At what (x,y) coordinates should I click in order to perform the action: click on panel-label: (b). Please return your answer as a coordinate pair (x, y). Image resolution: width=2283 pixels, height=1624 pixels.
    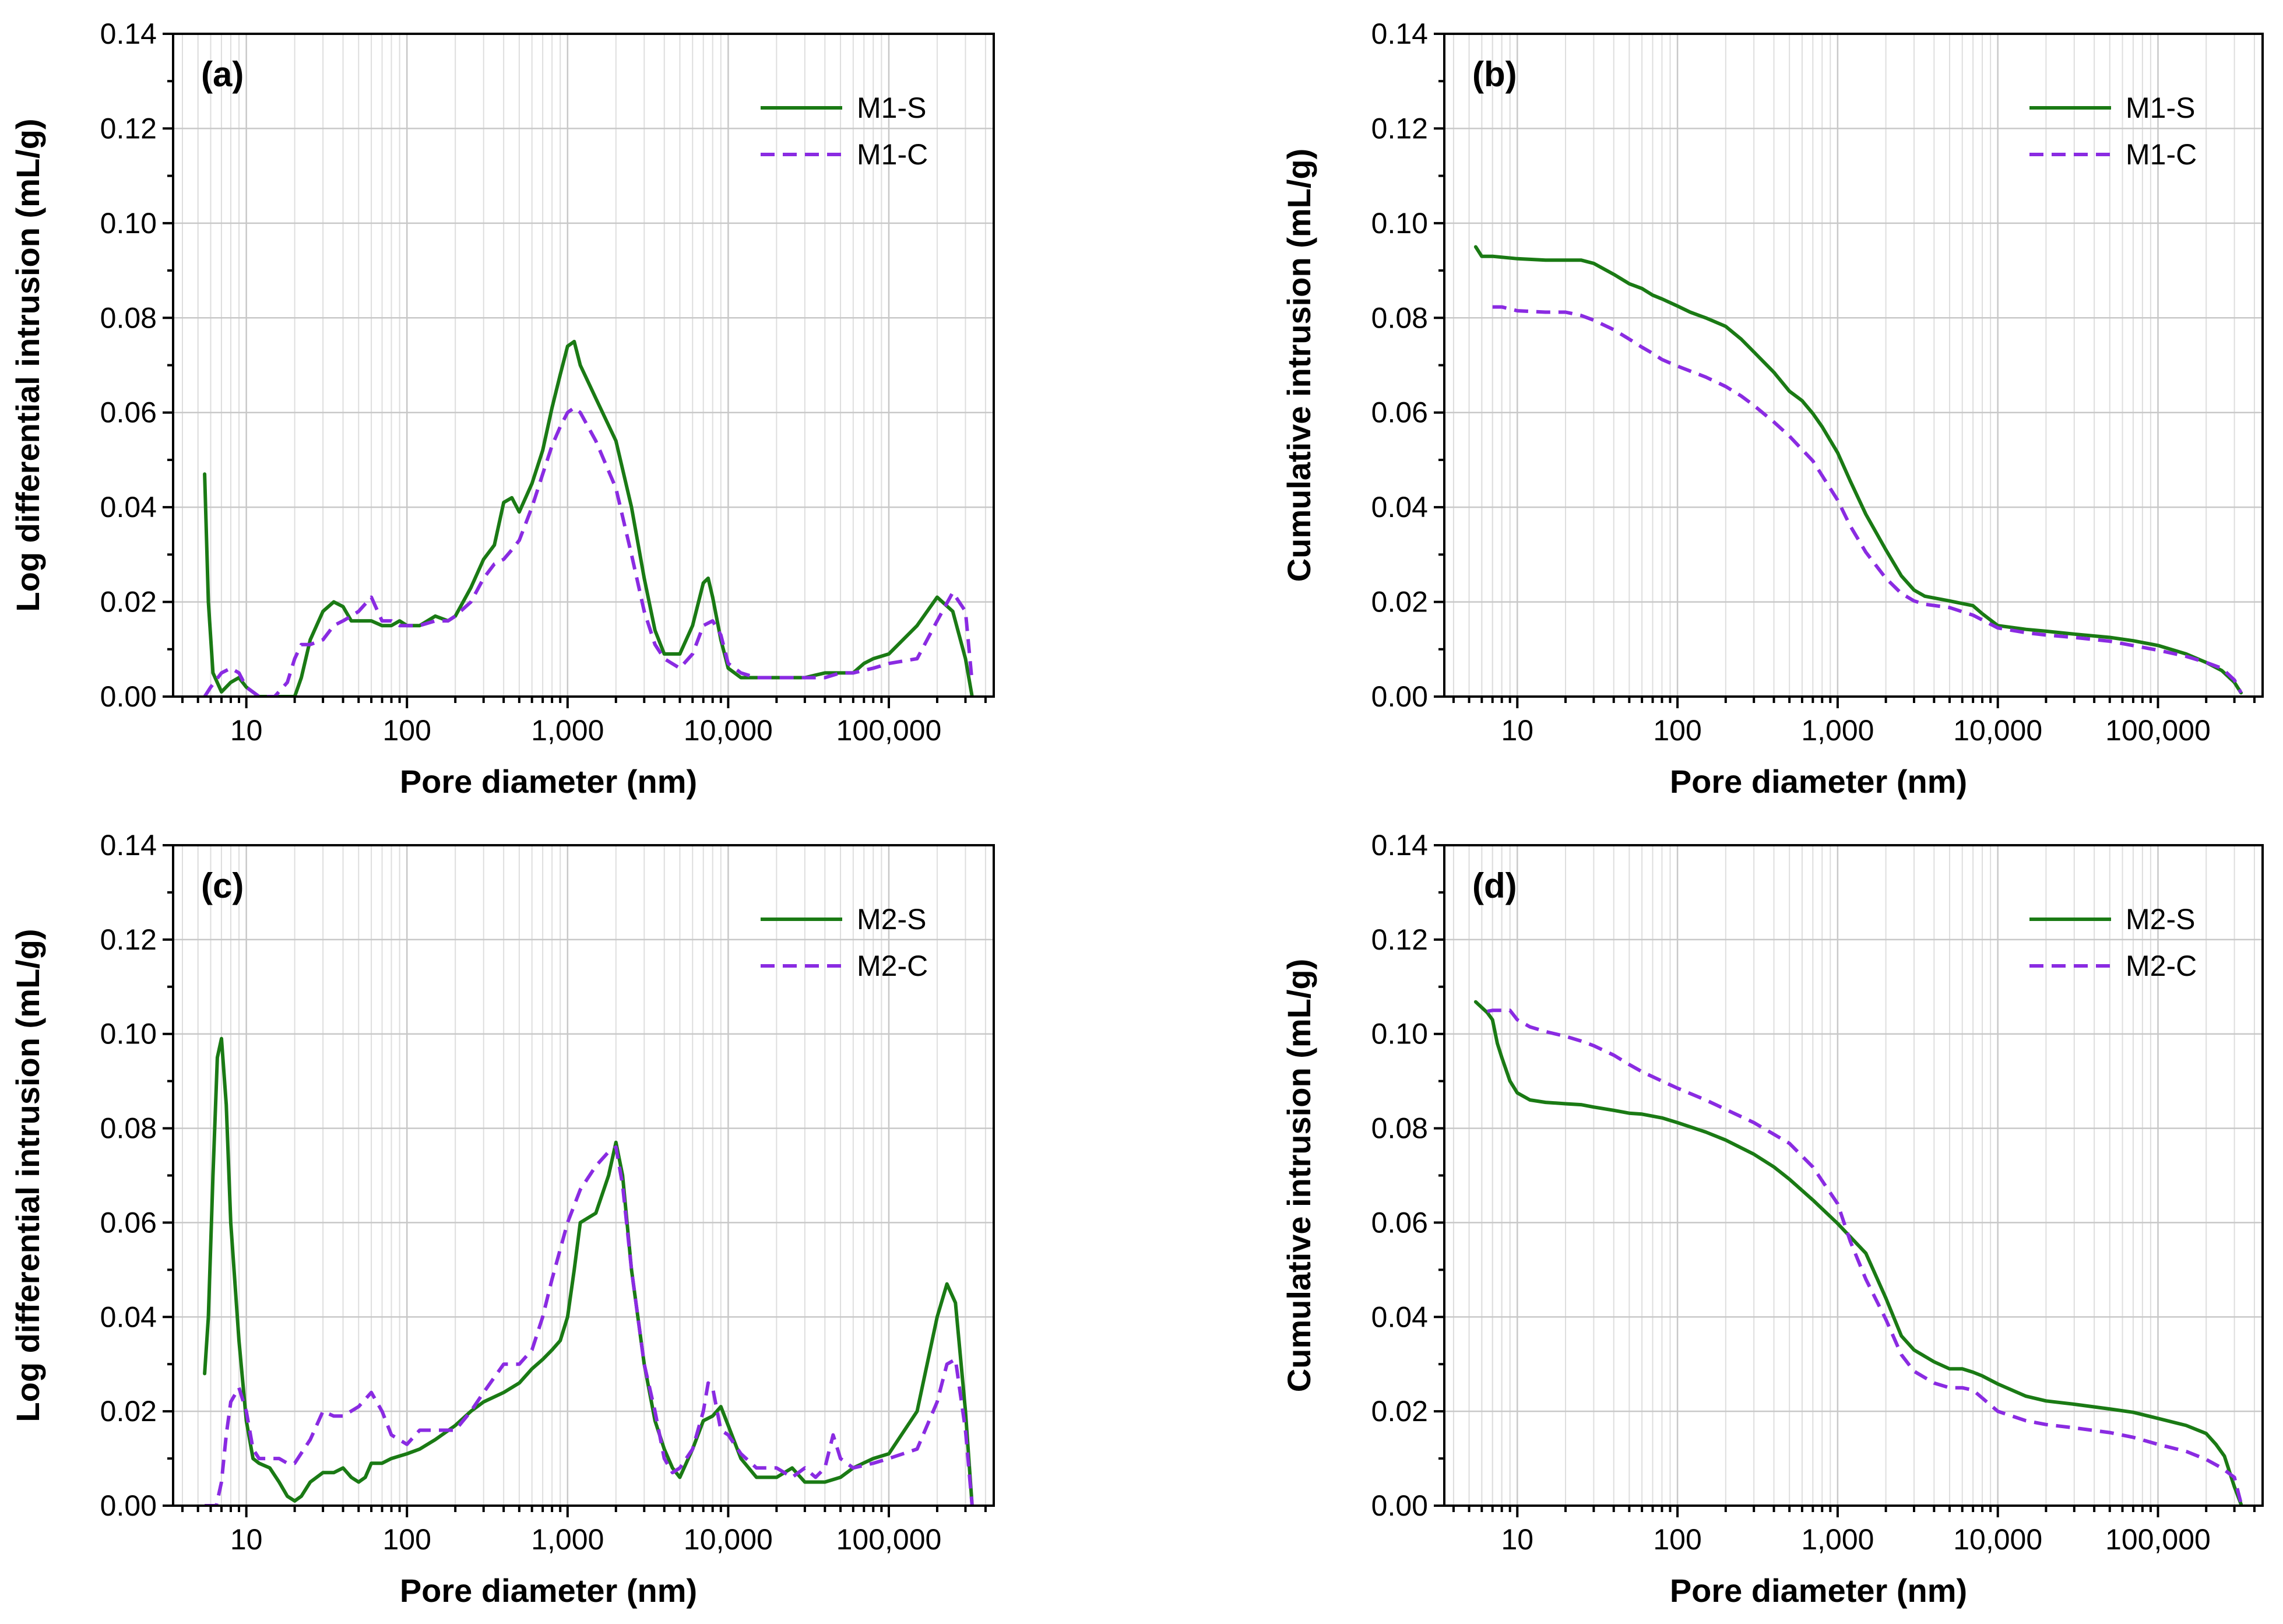
    Looking at the image, I should click on (1494, 74).